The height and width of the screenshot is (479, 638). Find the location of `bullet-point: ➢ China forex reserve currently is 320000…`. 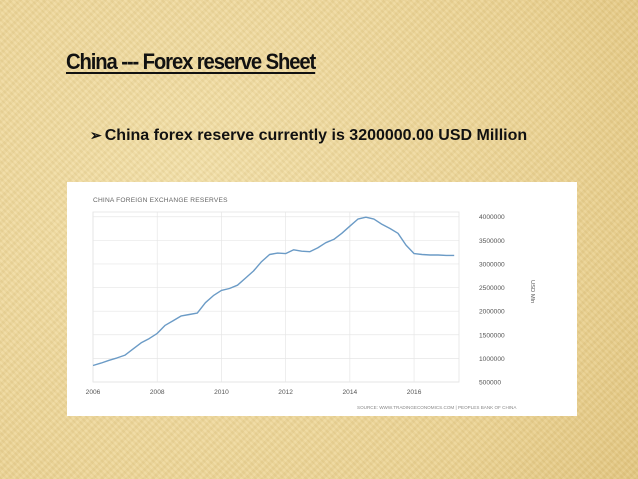

bullet-point: ➢ China forex reserve currently is 320000… is located at coordinates (308, 136).